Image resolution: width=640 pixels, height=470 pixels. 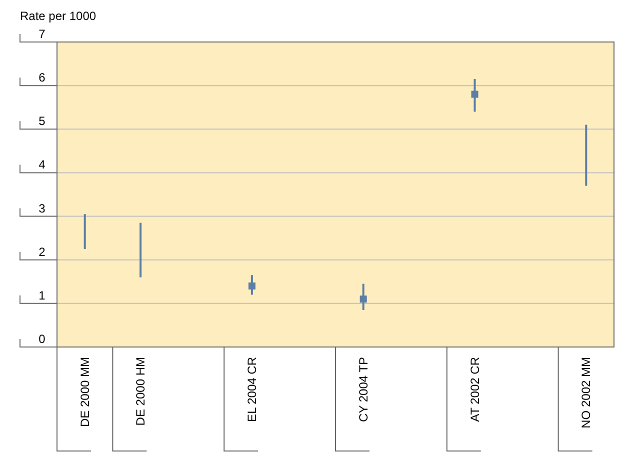 I want to click on x-tick-label: DE 2000 HM, so click(x=141, y=391).